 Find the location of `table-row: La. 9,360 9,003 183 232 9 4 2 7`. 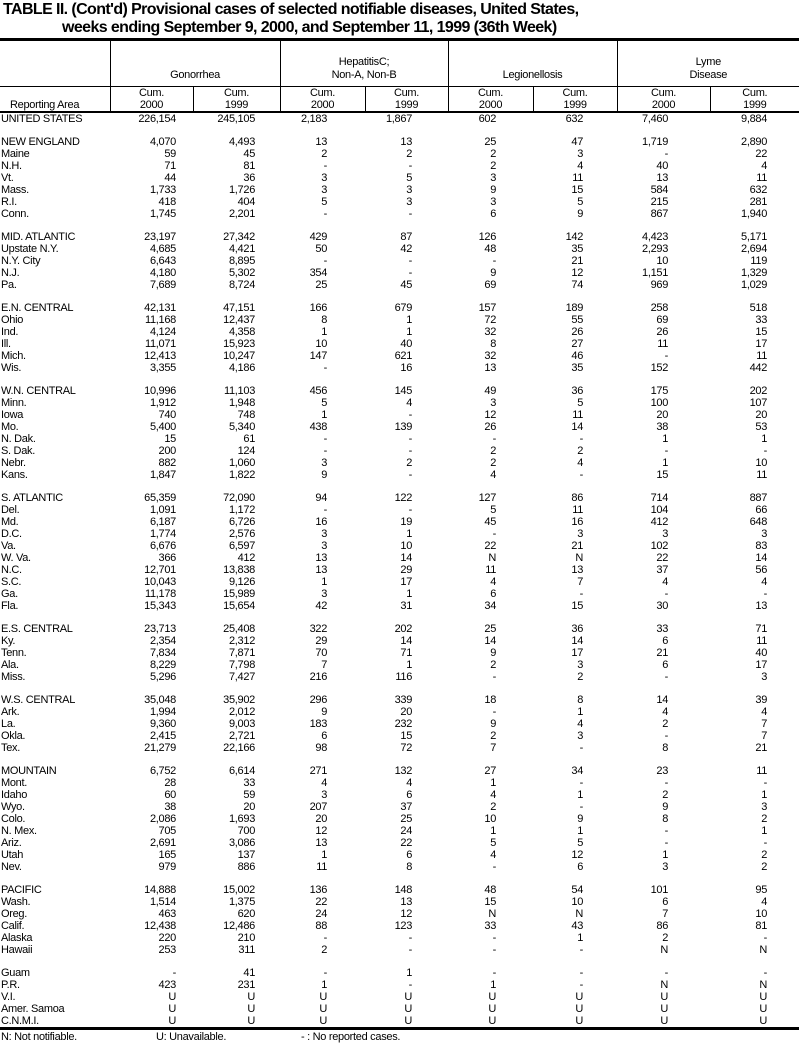

table-row: La. 9,360 9,003 183 232 9 4 2 7 is located at coordinates (399, 724).